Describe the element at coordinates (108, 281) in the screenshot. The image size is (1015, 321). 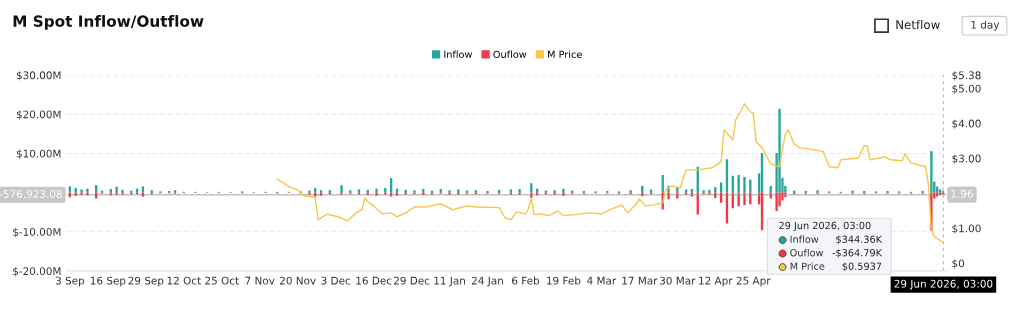
I see `x-tick-label: 16 Sep` at that location.